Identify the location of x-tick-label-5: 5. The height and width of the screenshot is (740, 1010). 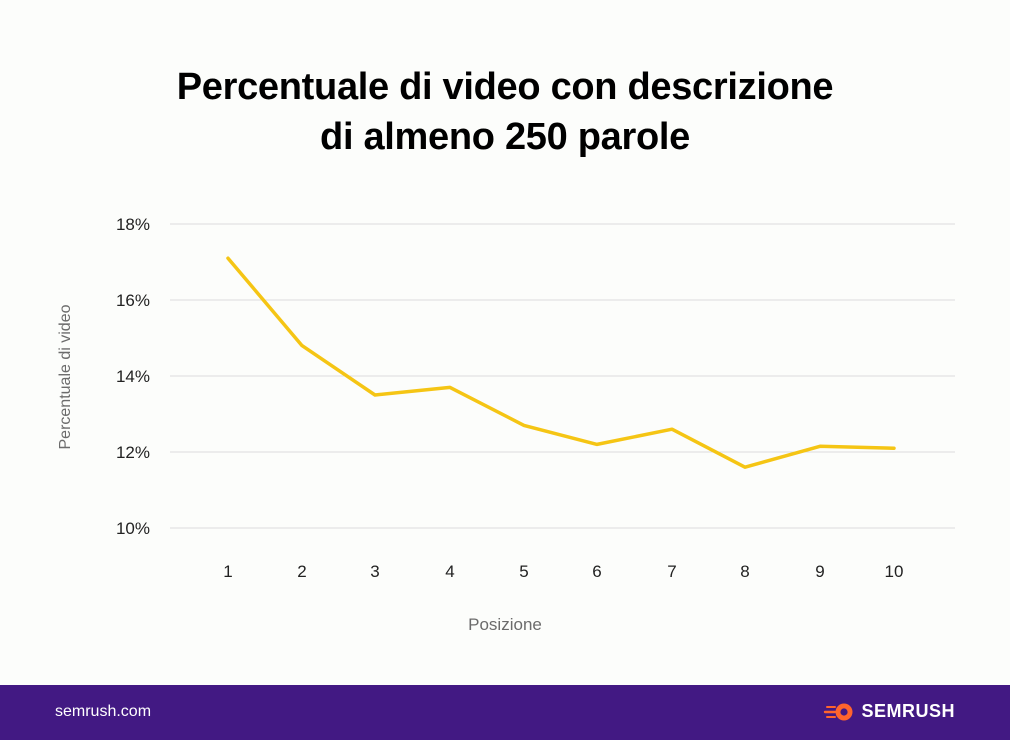
(523, 571).